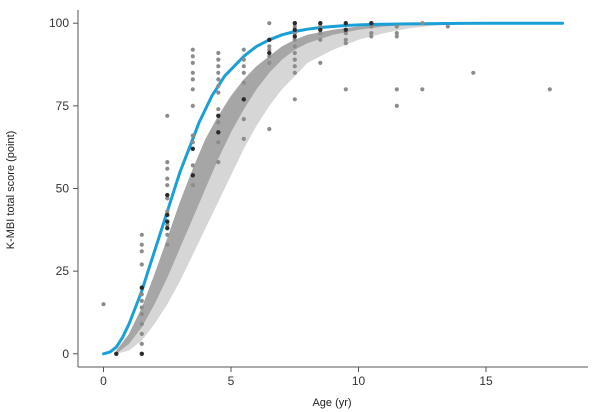  What do you see at coordinates (231, 381) in the screenshot?
I see `x-tick-label: 5` at bounding box center [231, 381].